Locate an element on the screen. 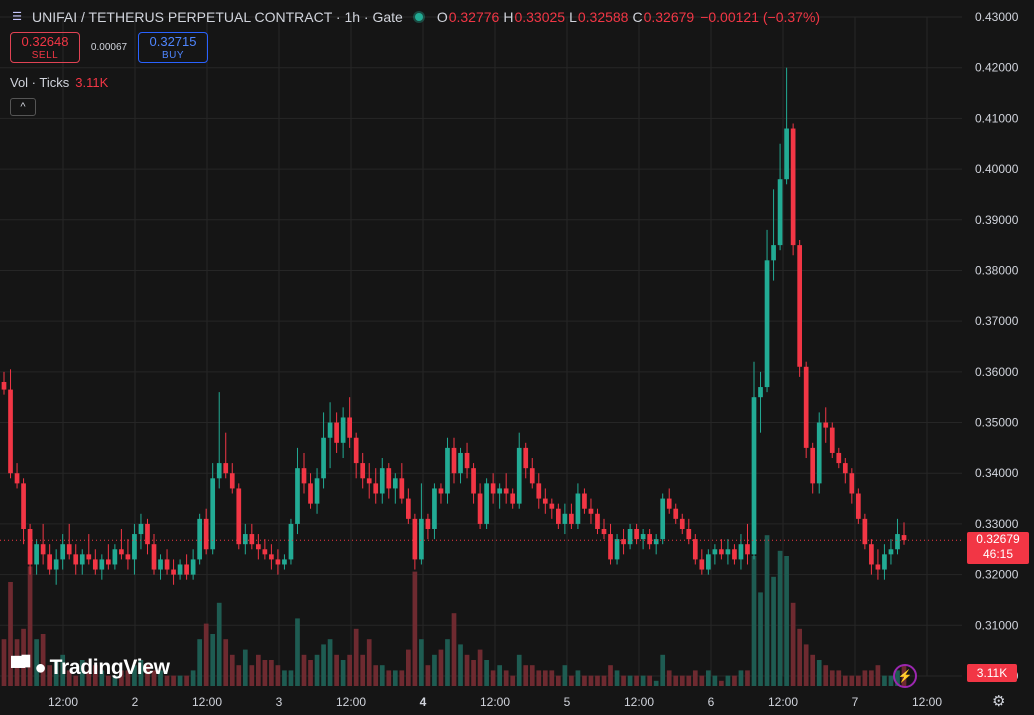  tradingview-logo: ▀▘● TradingView is located at coordinates (90, 667).